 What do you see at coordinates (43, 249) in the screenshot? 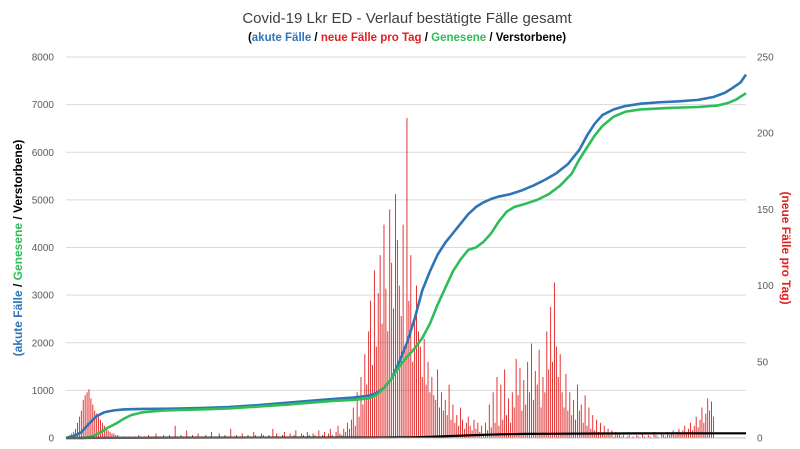
I see `left-tick-labels: 0 1000 2000 3000 4000 5000 6000 7000 8000` at bounding box center [43, 249].